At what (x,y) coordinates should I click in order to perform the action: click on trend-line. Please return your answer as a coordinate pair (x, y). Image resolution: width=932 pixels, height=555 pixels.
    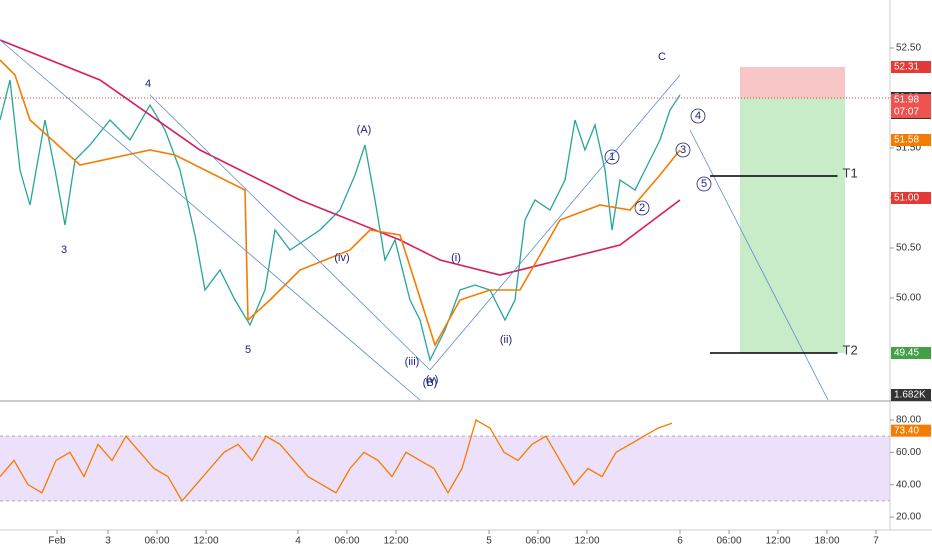
    Looking at the image, I should click on (555, 222).